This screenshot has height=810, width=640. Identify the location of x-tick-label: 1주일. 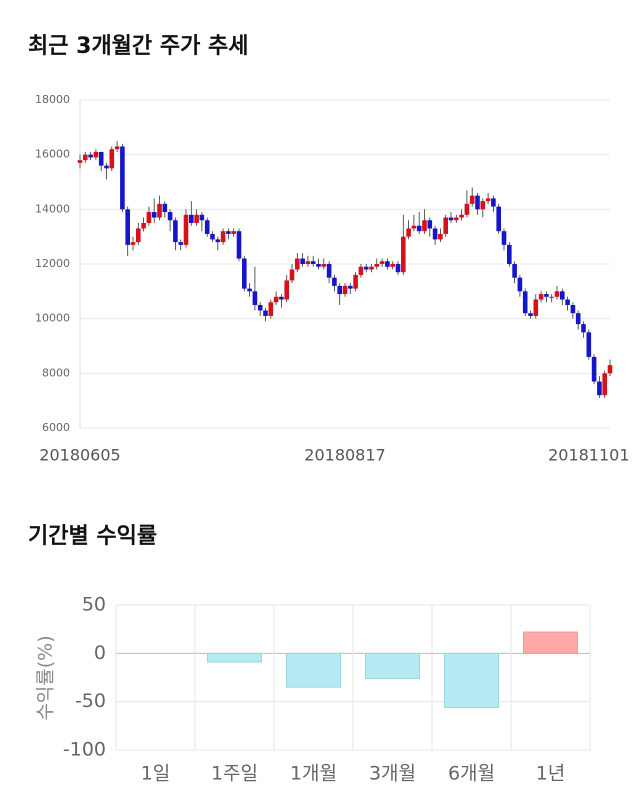
(234, 774).